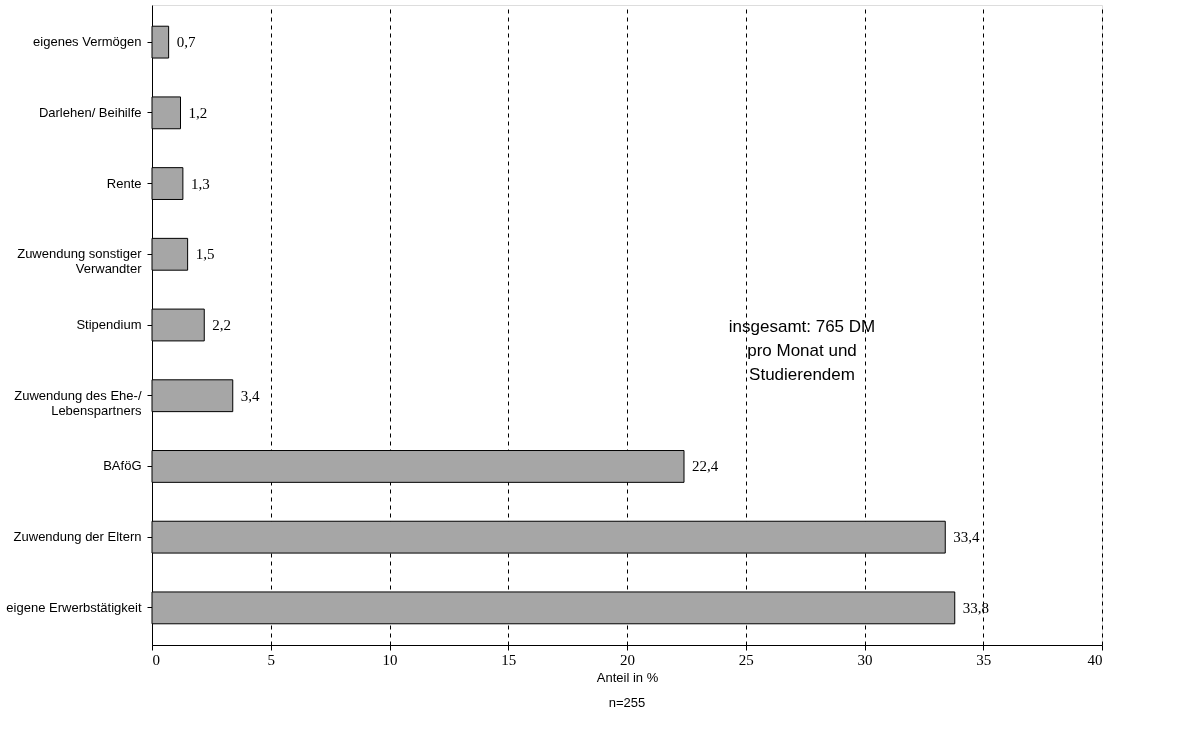 The image size is (1201, 740). I want to click on y-tick-label: eigene Erwerbstätigkeit, so click(74, 607).